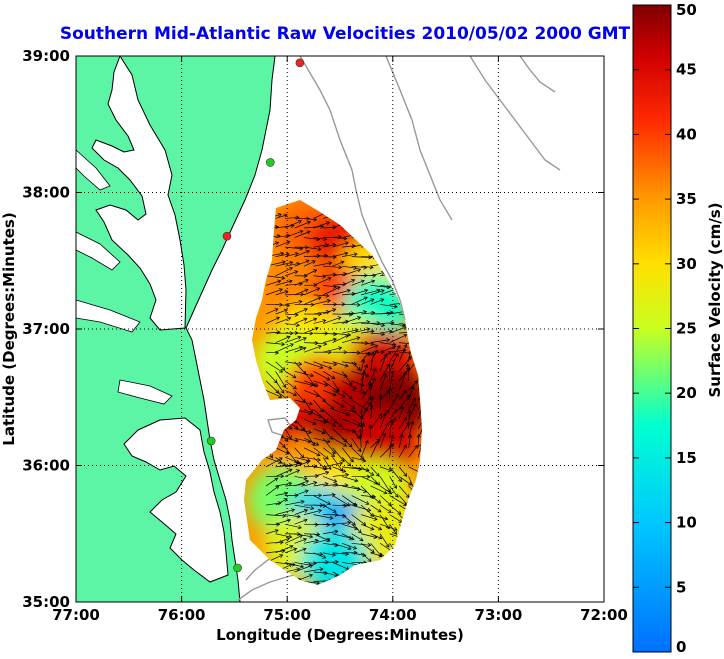  What do you see at coordinates (340, 635) in the screenshot?
I see `x-axis-label: Longitude (Degrees:Minutes)` at bounding box center [340, 635].